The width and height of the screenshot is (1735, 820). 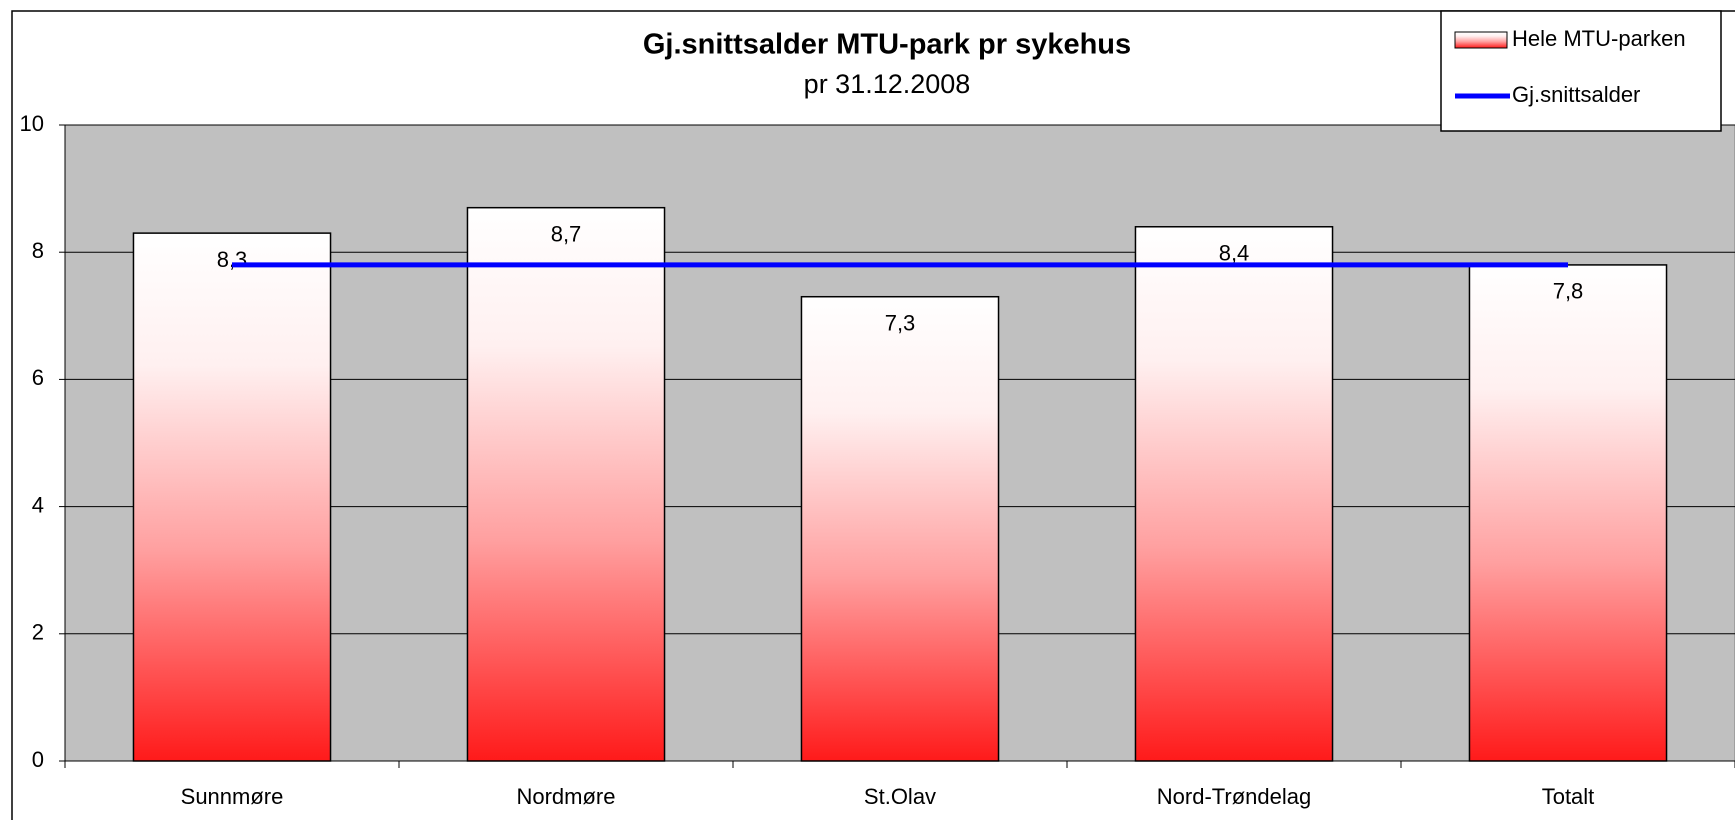 I want to click on legend-box, so click(x=1581, y=71).